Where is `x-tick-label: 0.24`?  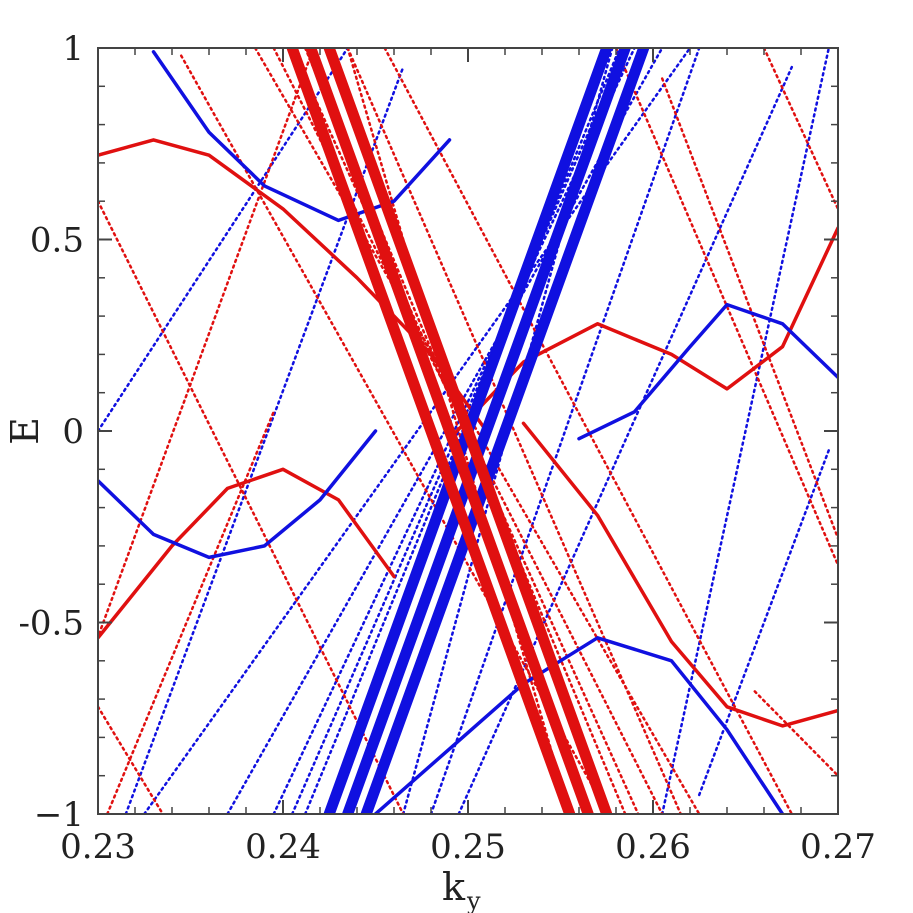 x-tick-label: 0.24 is located at coordinates (283, 847).